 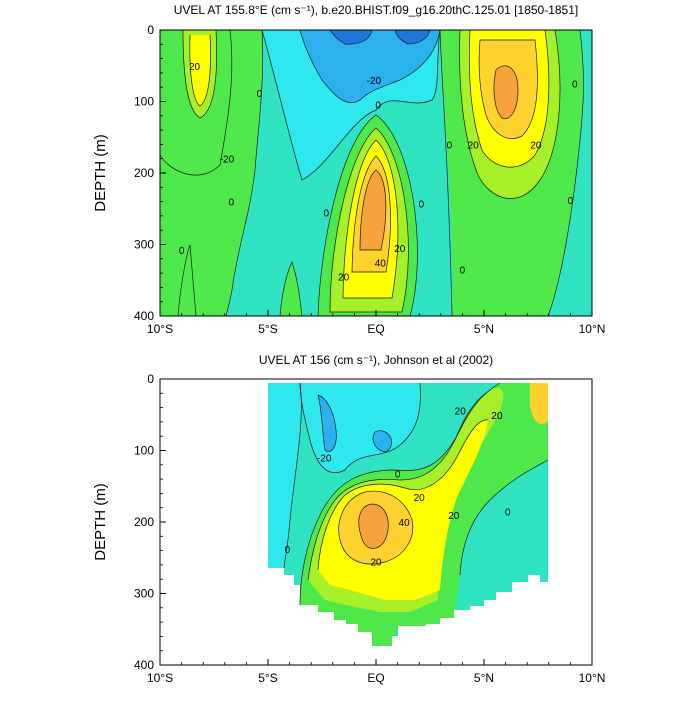 I want to click on panel-top-y-axis-label: DEPTH (m), so click(x=100, y=173).